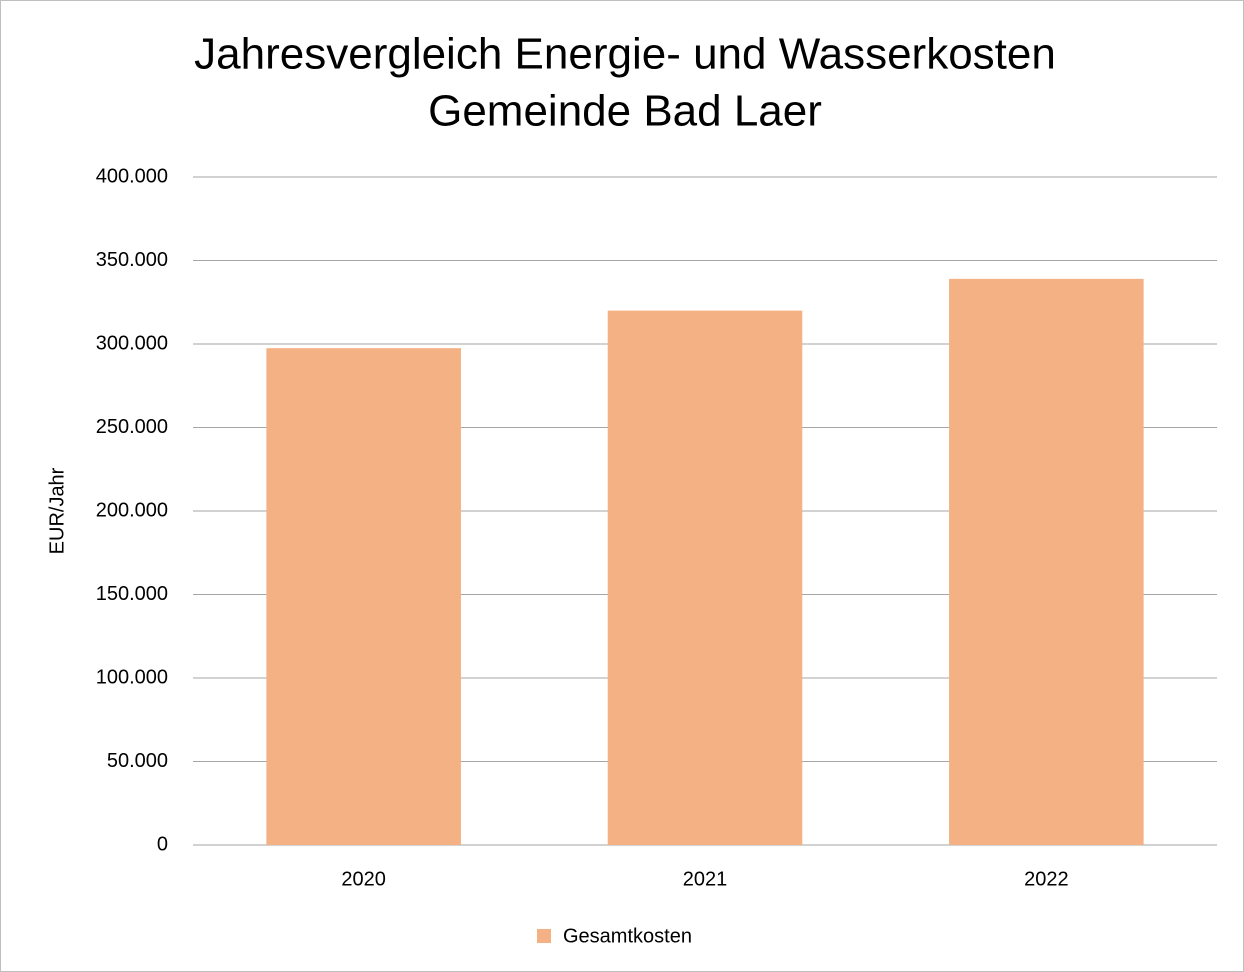 This screenshot has width=1244, height=972. I want to click on y-axis-label: EUR/Jahr, so click(57, 510).